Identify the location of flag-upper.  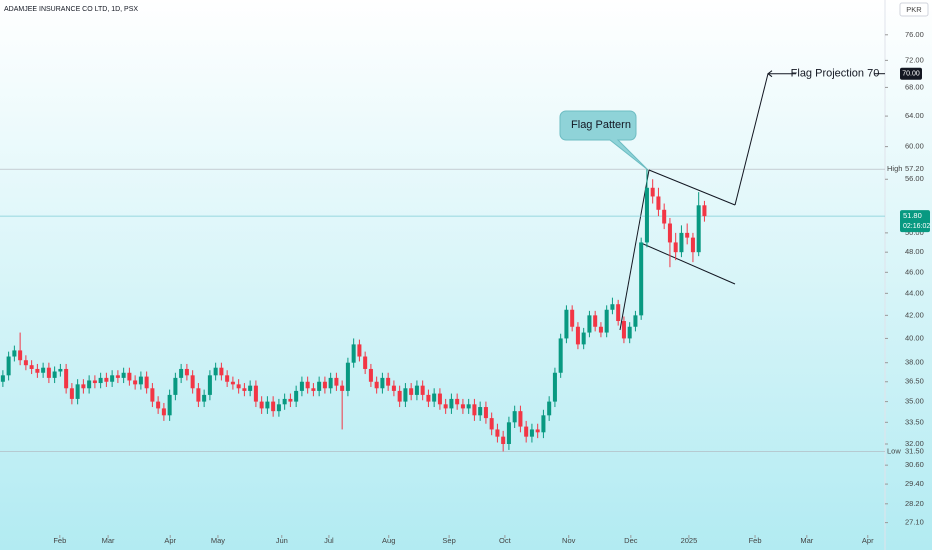
(692, 187).